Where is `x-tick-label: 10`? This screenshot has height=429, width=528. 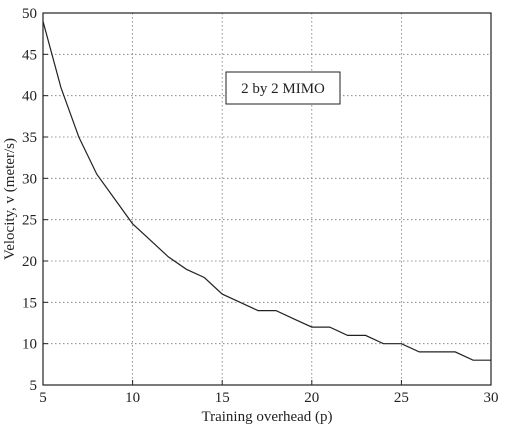
x-tick-label: 10 is located at coordinates (132, 398).